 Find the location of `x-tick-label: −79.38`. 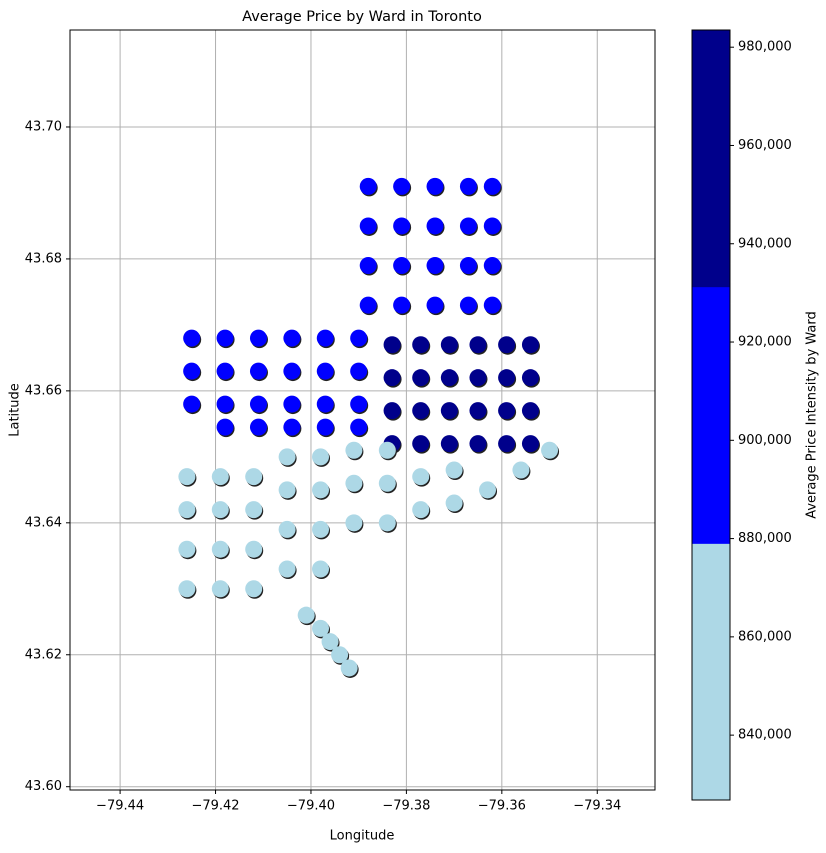

x-tick-label: −79.38 is located at coordinates (406, 806).